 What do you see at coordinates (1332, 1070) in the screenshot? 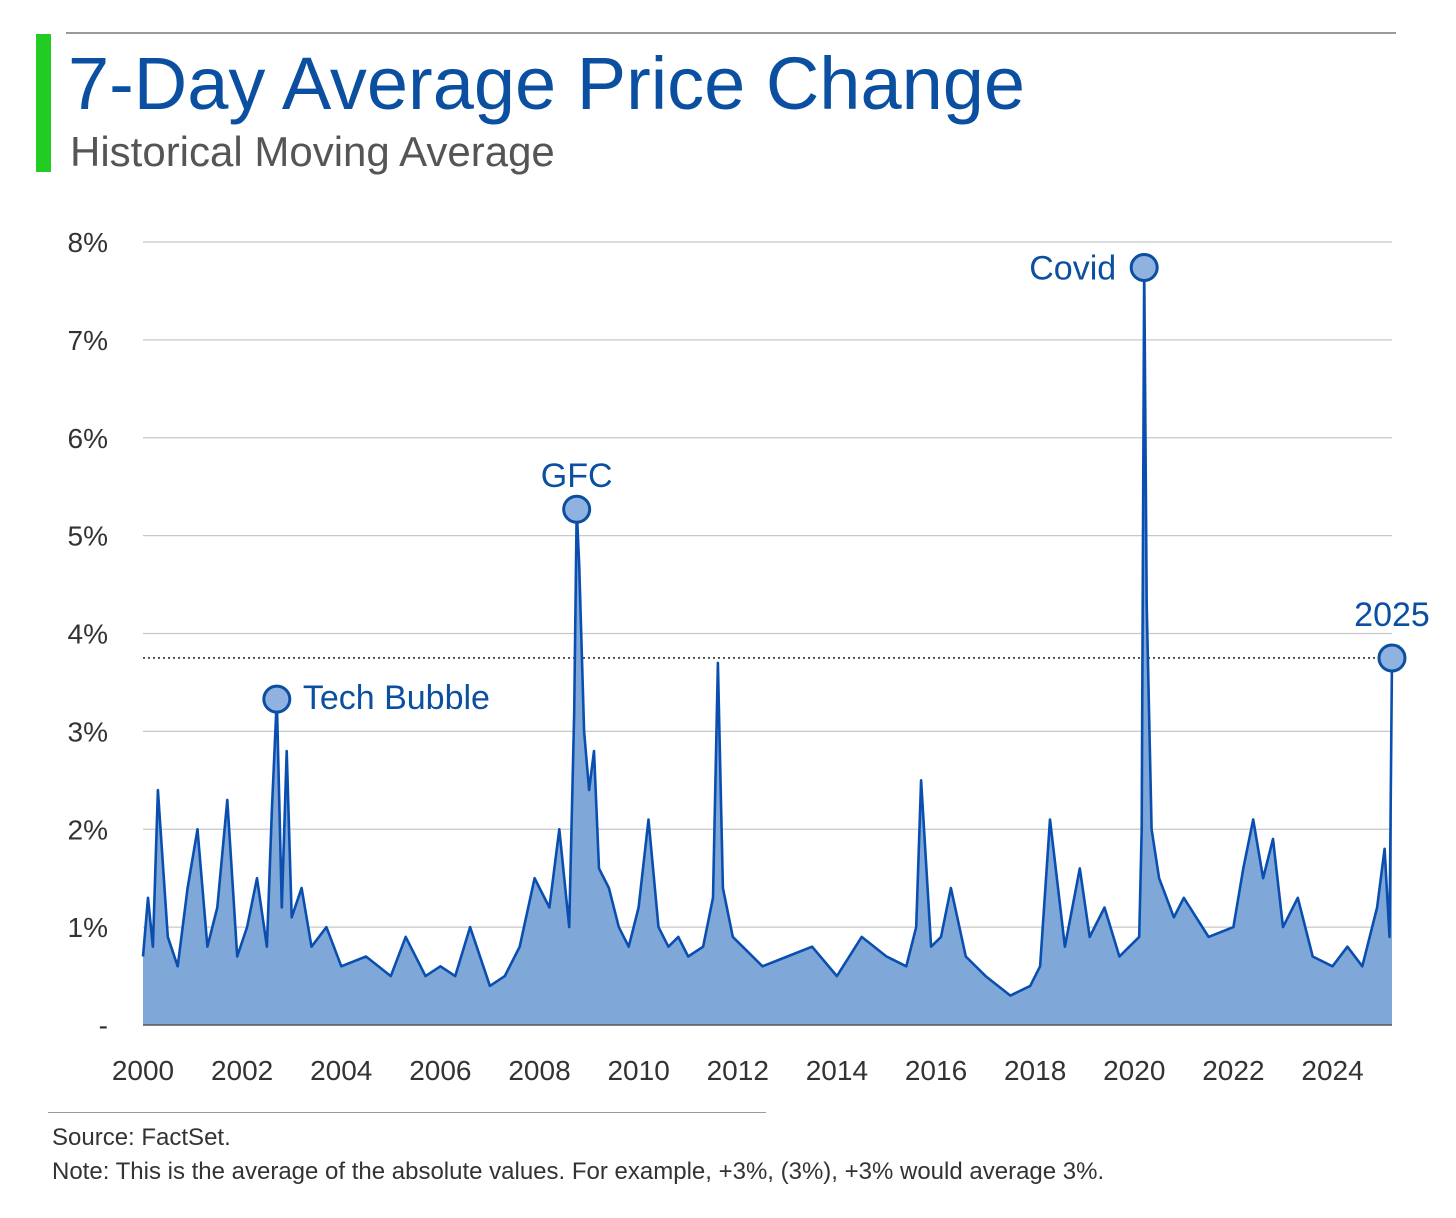
I see `x-tick-label: 2024` at bounding box center [1332, 1070].